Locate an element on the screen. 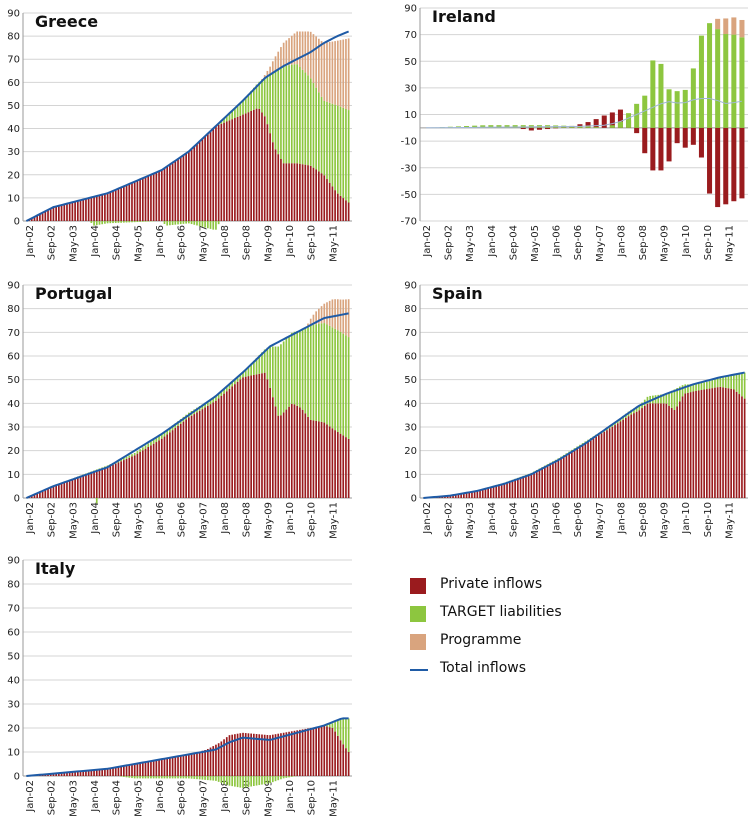 Image resolution: width=750 pixels, height=816 pixels. x-tick-label: Jan-04 is located at coordinates (95, 796).